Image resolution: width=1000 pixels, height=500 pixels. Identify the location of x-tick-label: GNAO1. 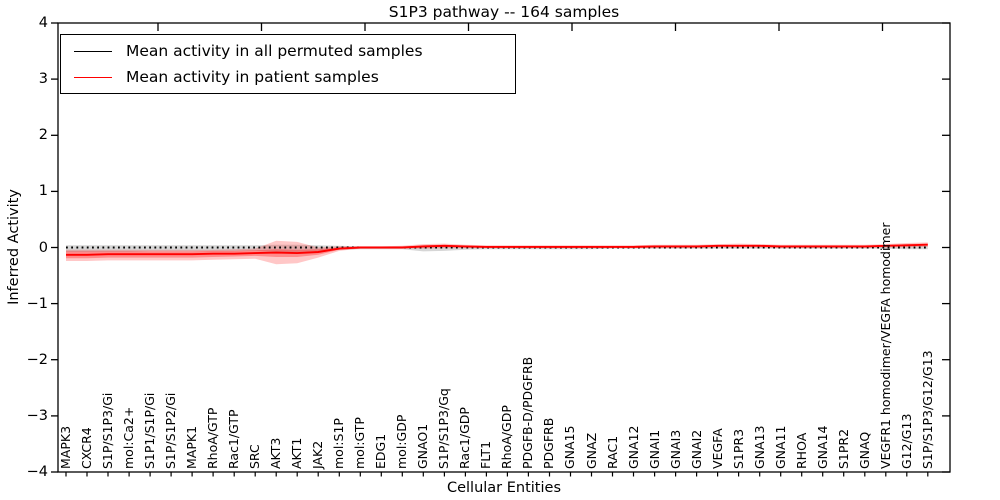
(423, 446).